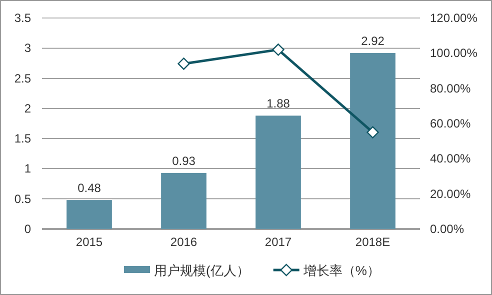 The height and width of the screenshot is (295, 492). What do you see at coordinates (454, 18) in the screenshot?
I see `y2-tick-label: 120.00%` at bounding box center [454, 18].